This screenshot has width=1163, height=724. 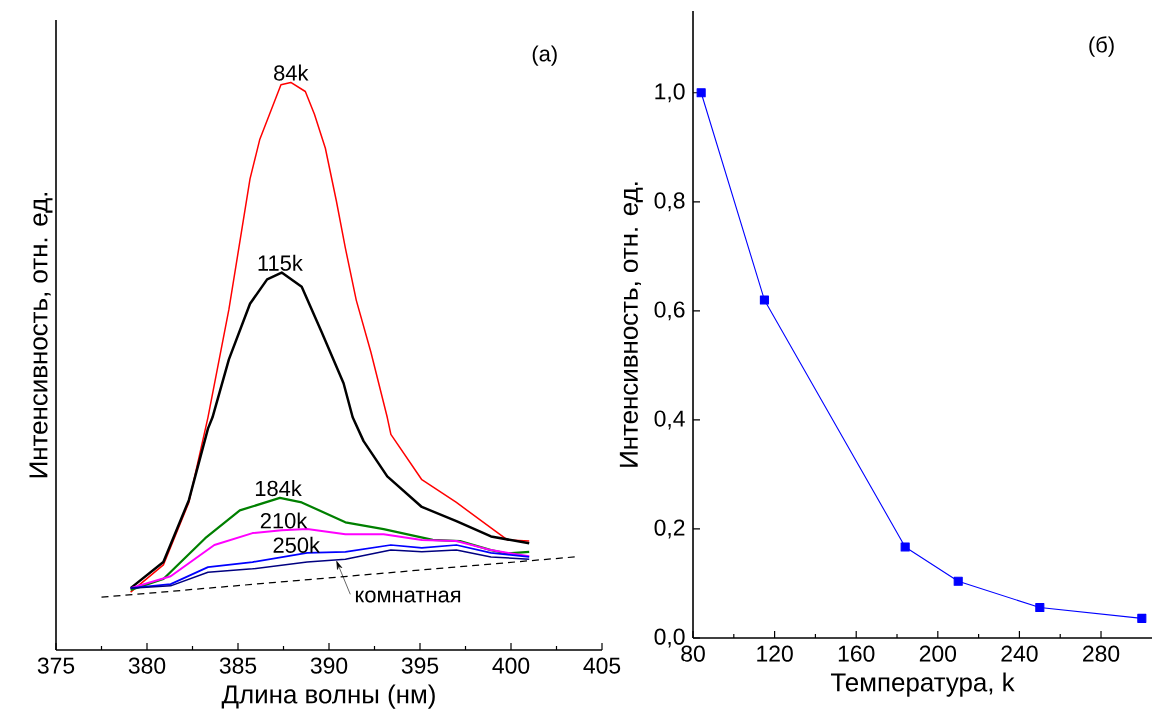 What do you see at coordinates (56, 665) in the screenshot?
I see `x-tick-label: 375` at bounding box center [56, 665].